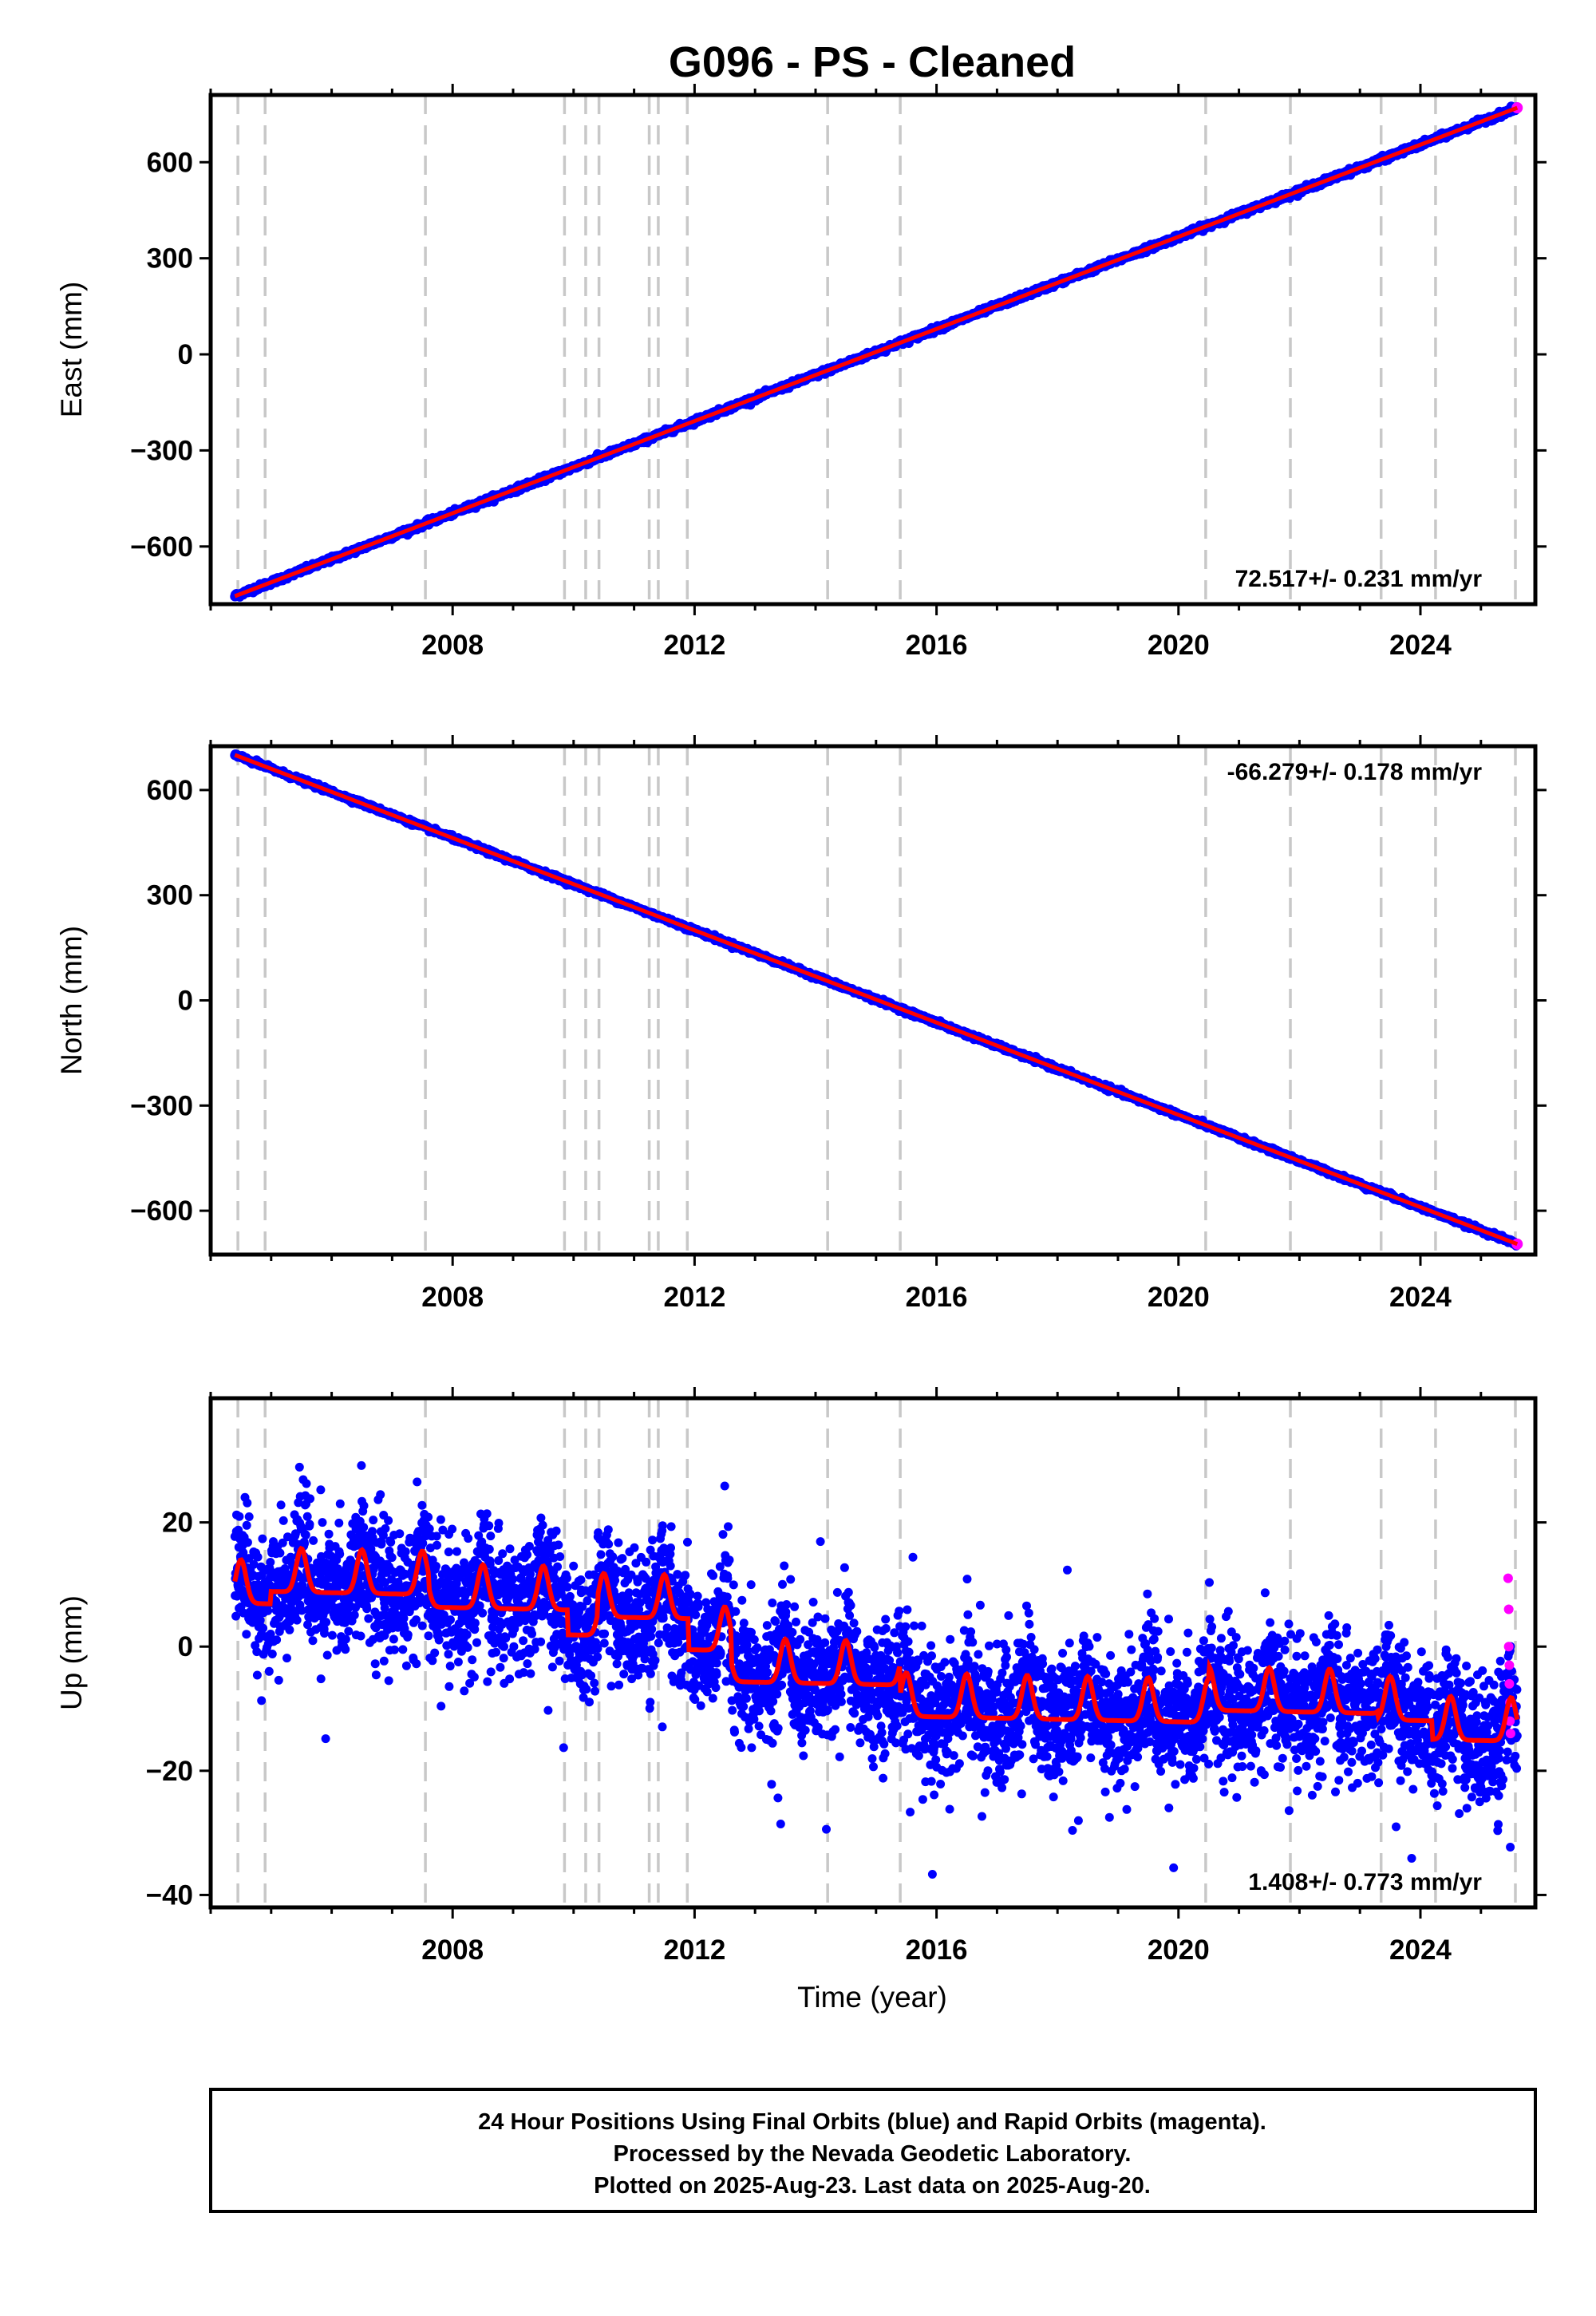 This screenshot has width=1596, height=2316. Describe the element at coordinates (71, 350) in the screenshot. I see `y-axis-label: East (mm)` at that location.